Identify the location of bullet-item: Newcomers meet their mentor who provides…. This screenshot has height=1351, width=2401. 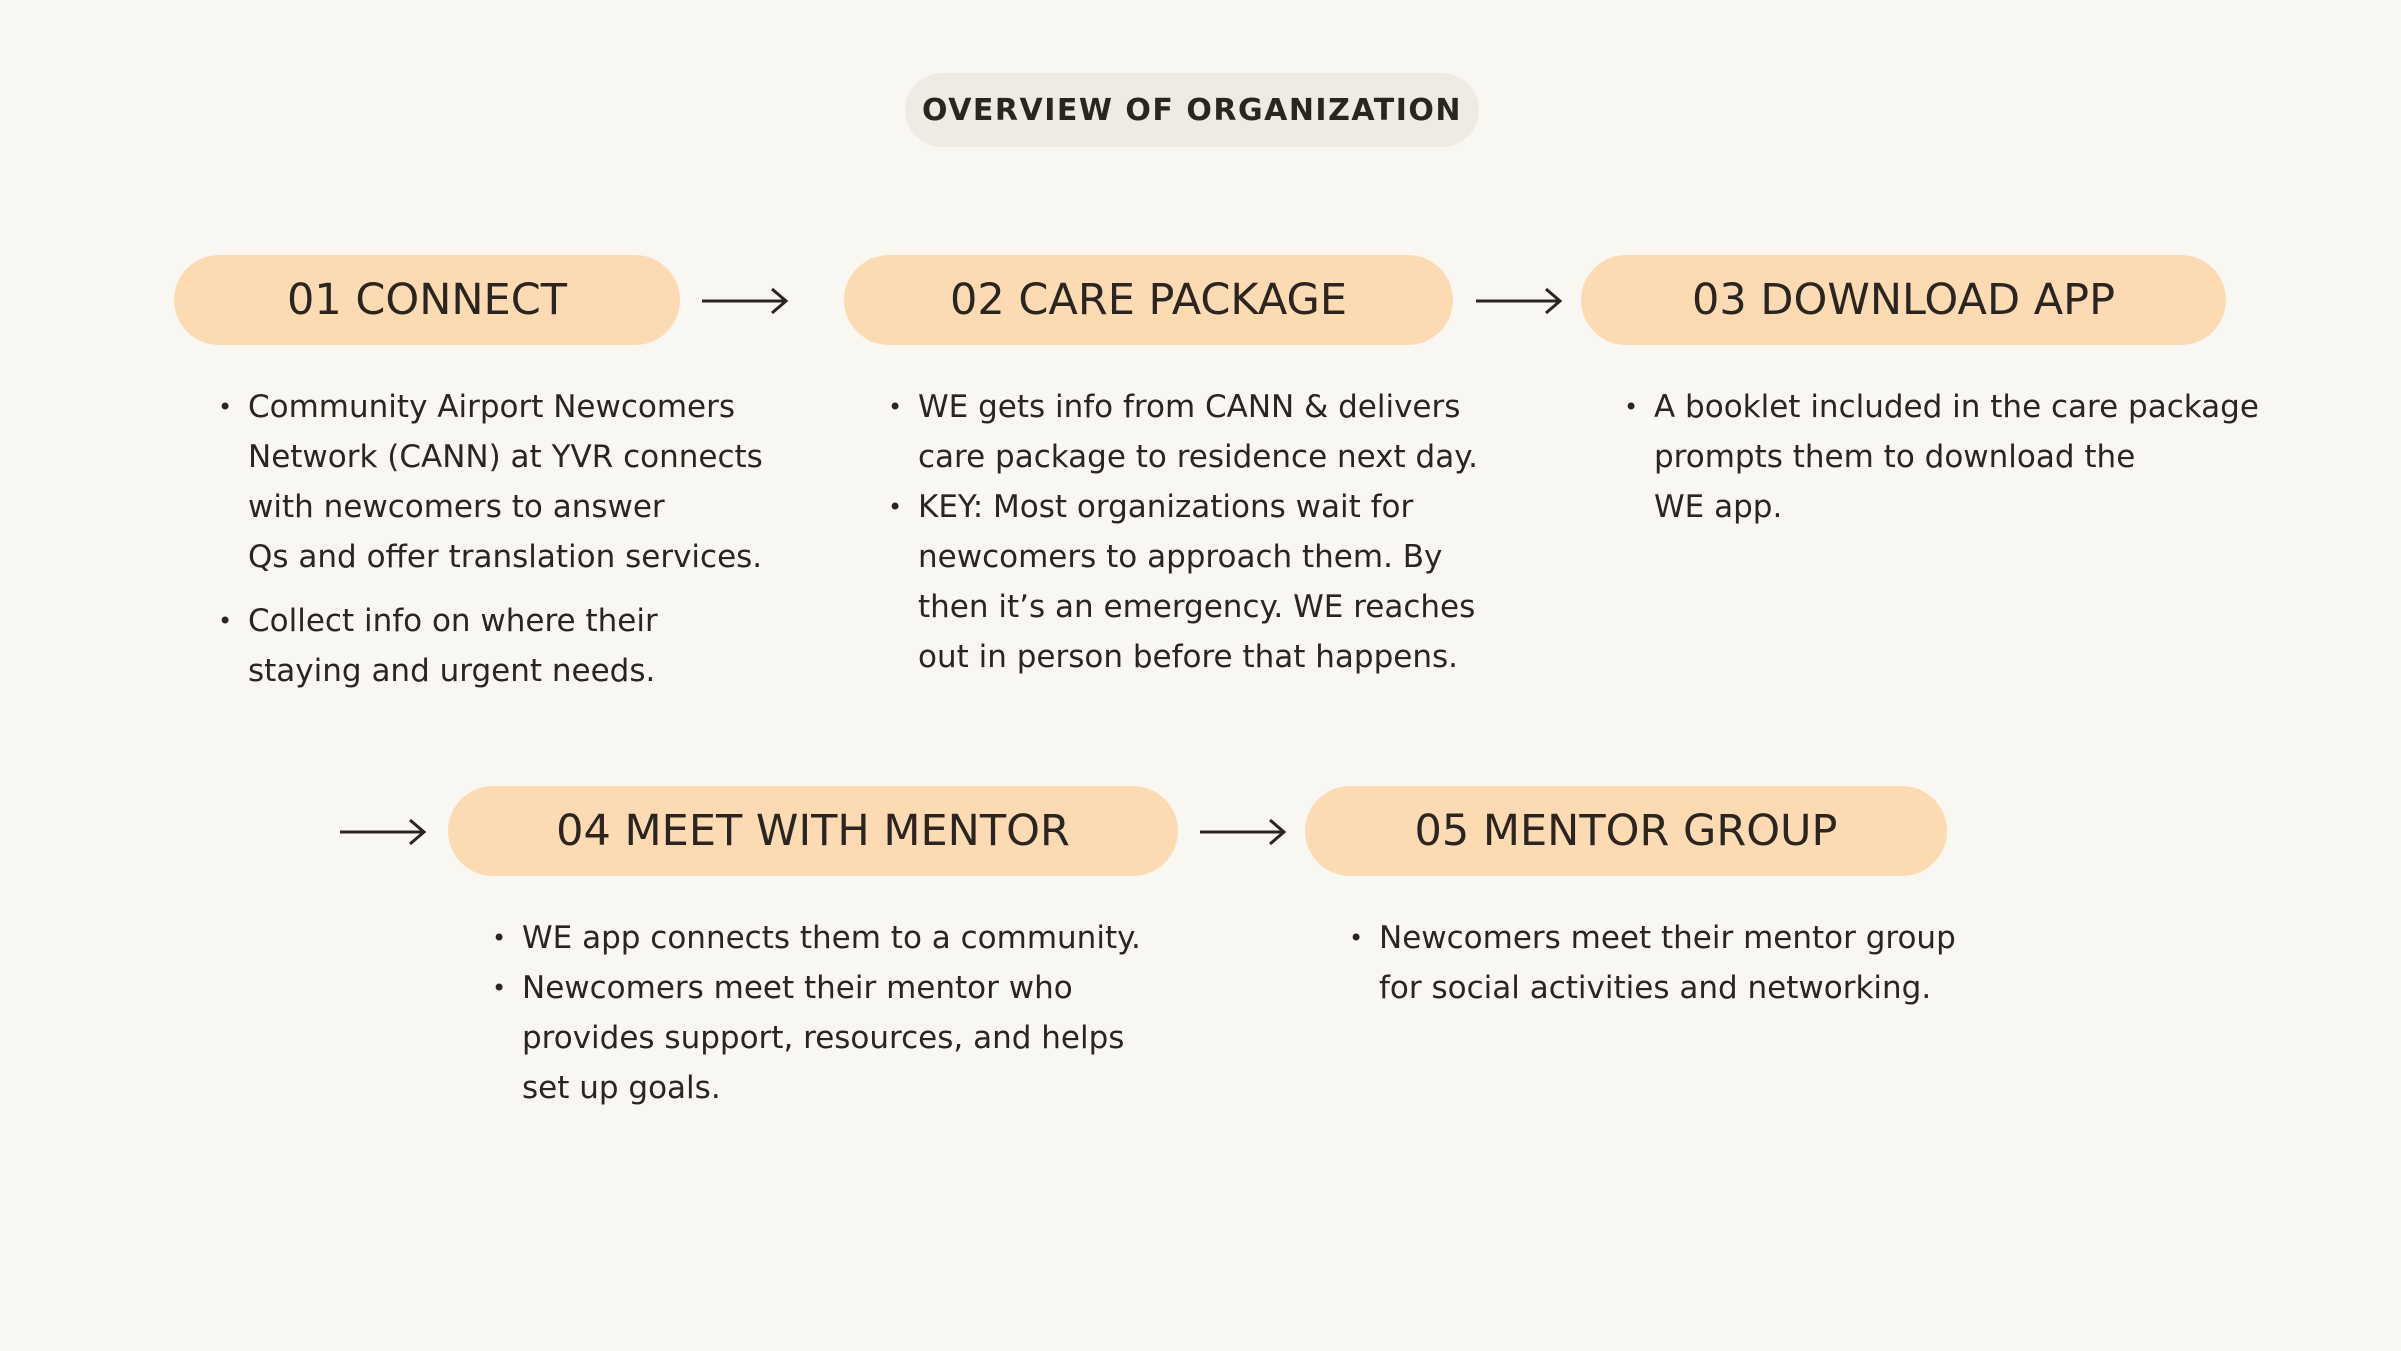
(822, 1038).